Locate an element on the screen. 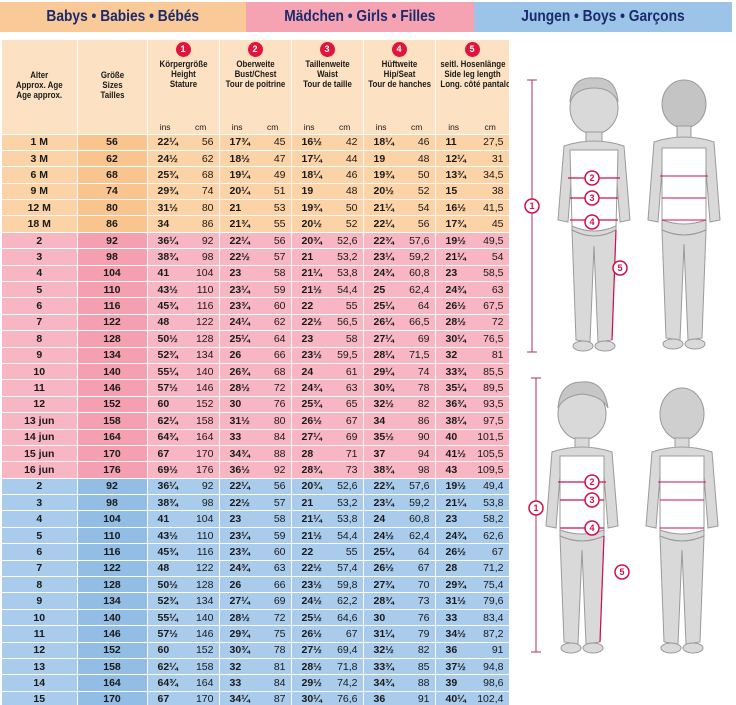 This screenshot has height=705, width=736. size-cell: 110 is located at coordinates (112, 289).